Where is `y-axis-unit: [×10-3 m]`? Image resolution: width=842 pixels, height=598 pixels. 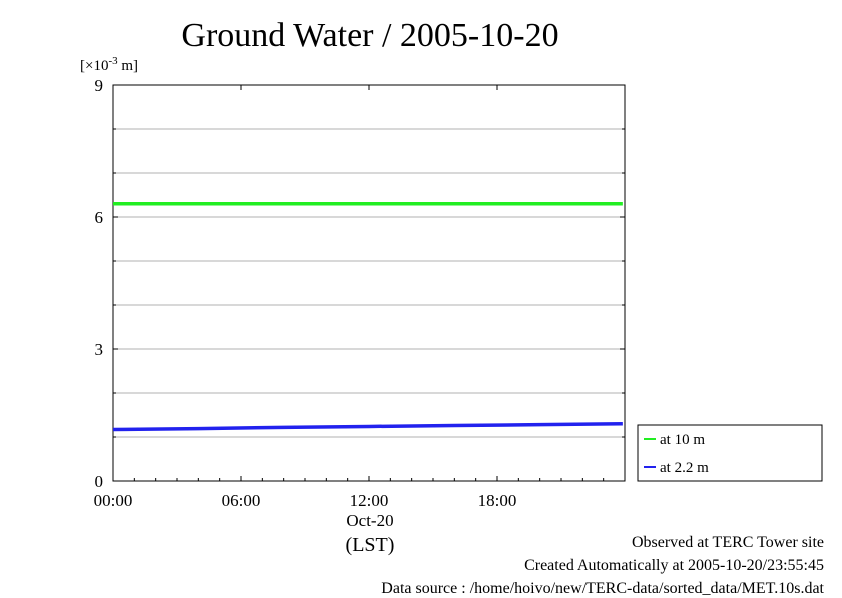 y-axis-unit: [×10-3 m] is located at coordinates (109, 64).